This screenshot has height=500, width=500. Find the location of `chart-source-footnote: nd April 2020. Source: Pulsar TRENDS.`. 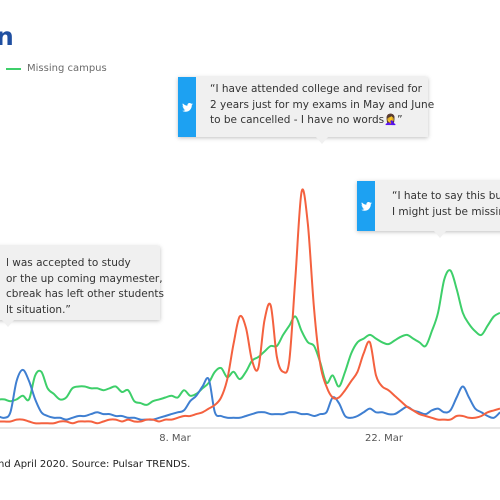

chart-source-footnote: nd April 2020. Source: Pulsar TRENDS. is located at coordinates (95, 464).